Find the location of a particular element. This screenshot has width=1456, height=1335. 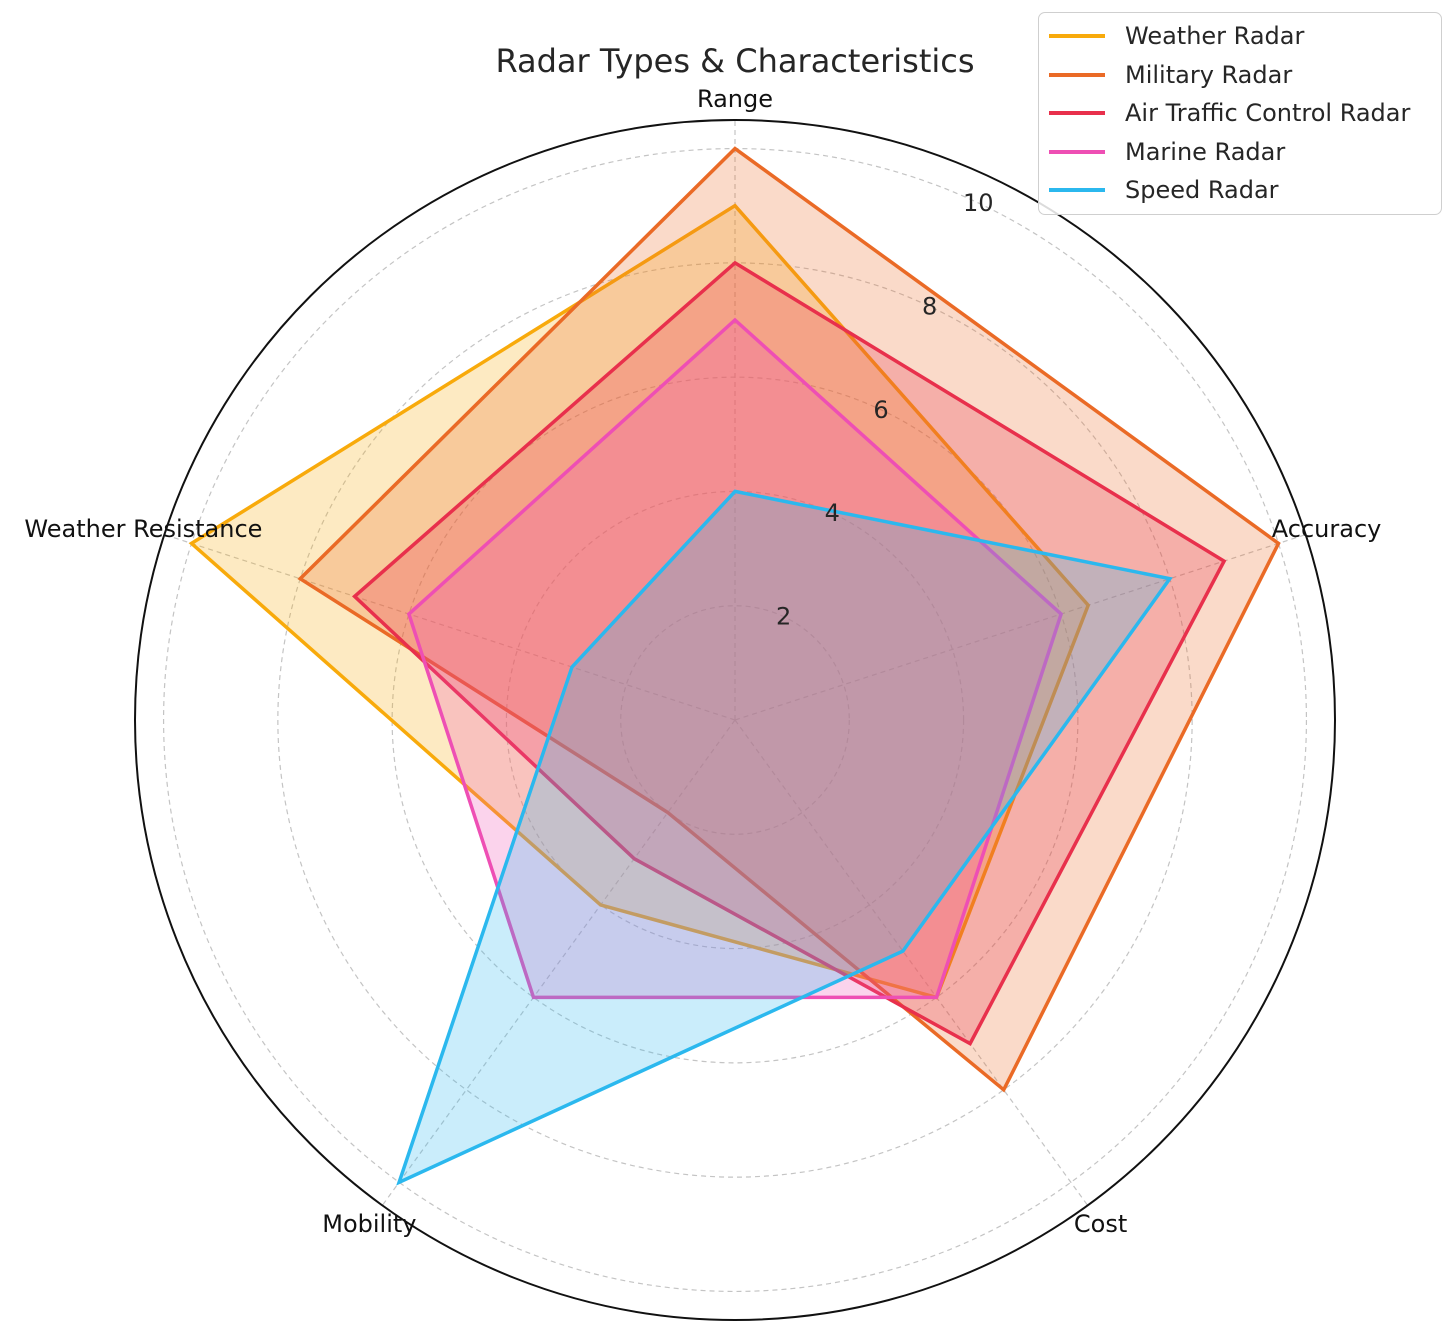

axis-label-weather-resistance: Weather Resistance is located at coordinates (143, 529).